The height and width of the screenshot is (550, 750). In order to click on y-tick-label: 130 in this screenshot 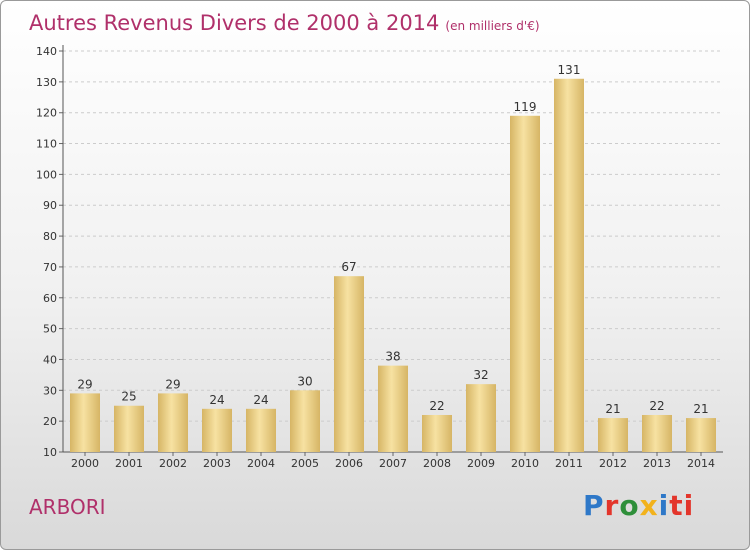, I will do `click(46, 82)`.